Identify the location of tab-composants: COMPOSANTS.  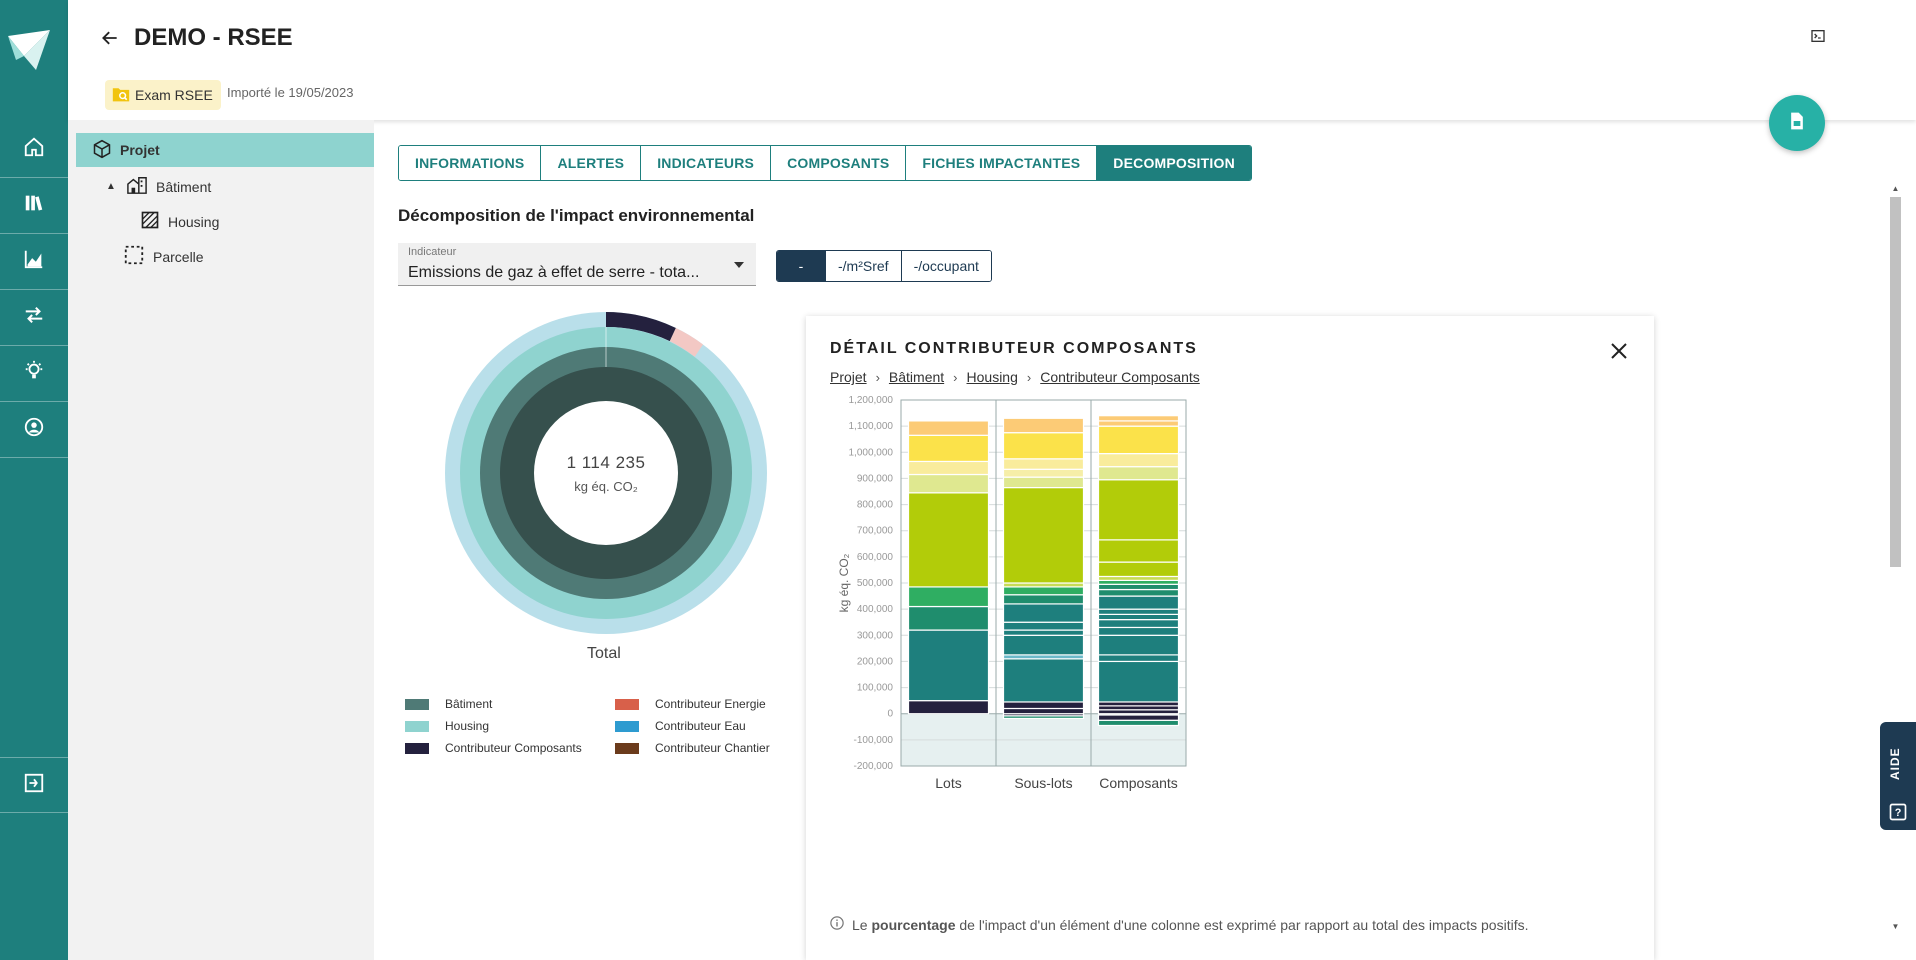
(839, 163).